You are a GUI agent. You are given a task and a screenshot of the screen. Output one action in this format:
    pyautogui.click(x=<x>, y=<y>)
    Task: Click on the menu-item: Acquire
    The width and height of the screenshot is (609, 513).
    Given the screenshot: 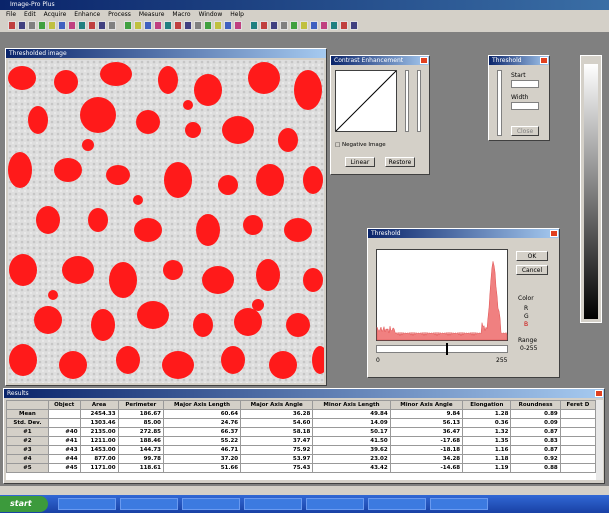 What is the action you would take?
    pyautogui.click(x=55, y=14)
    